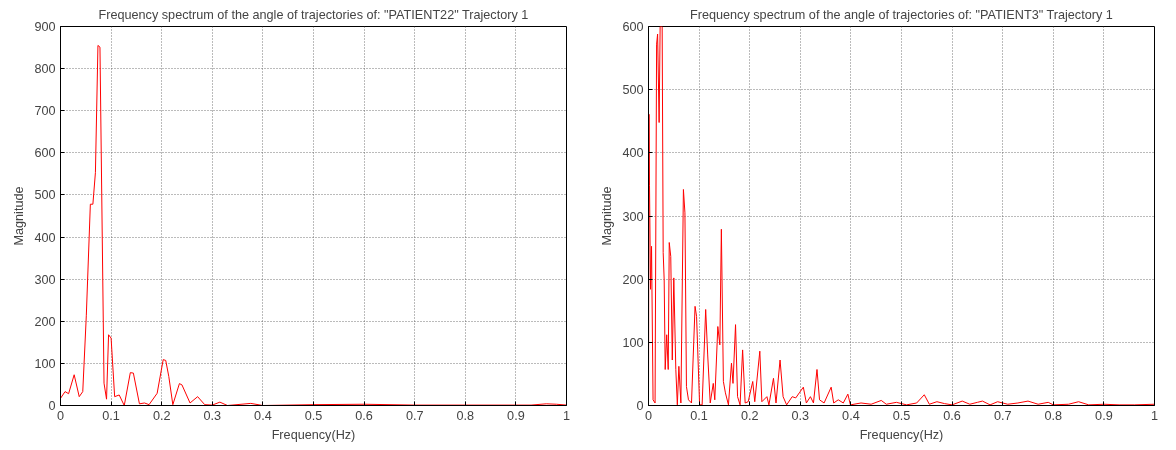 The image size is (1176, 450). Describe the element at coordinates (45, 69) in the screenshot. I see `y-tick-label: 800` at that location.